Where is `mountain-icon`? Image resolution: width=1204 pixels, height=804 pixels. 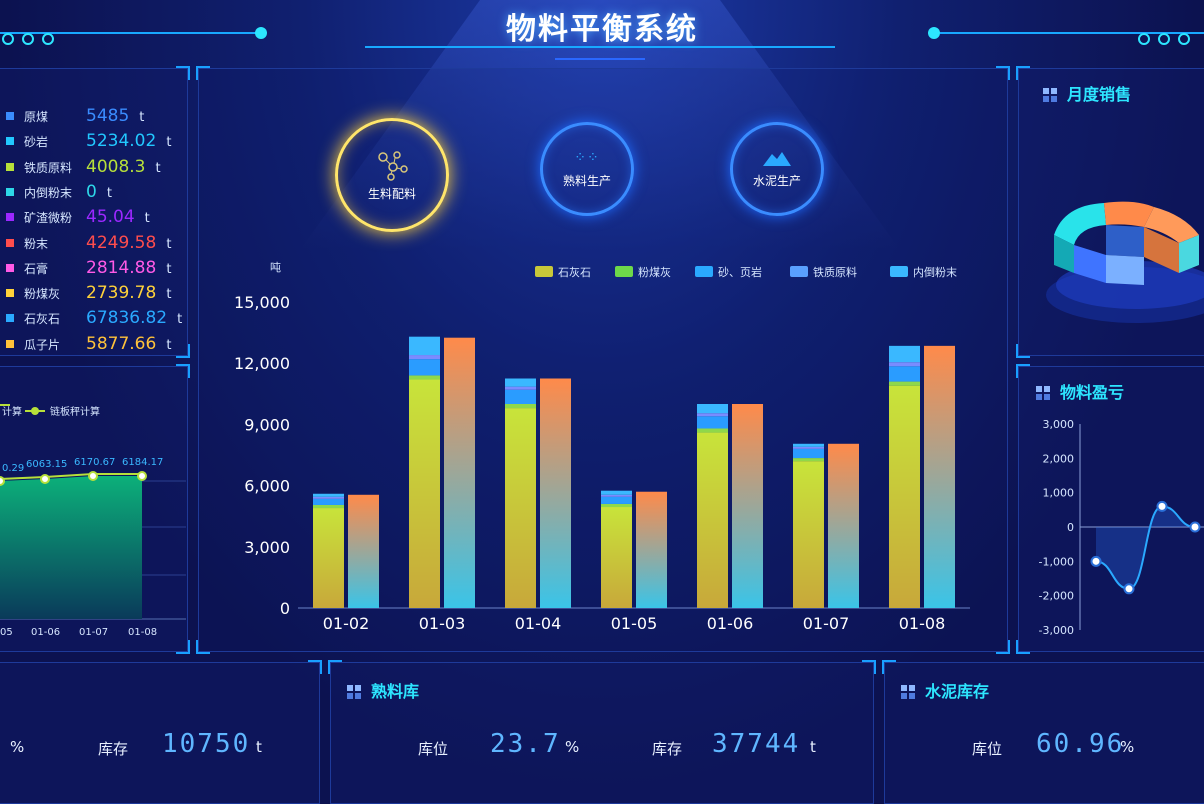
mountain-icon is located at coordinates (777, 158).